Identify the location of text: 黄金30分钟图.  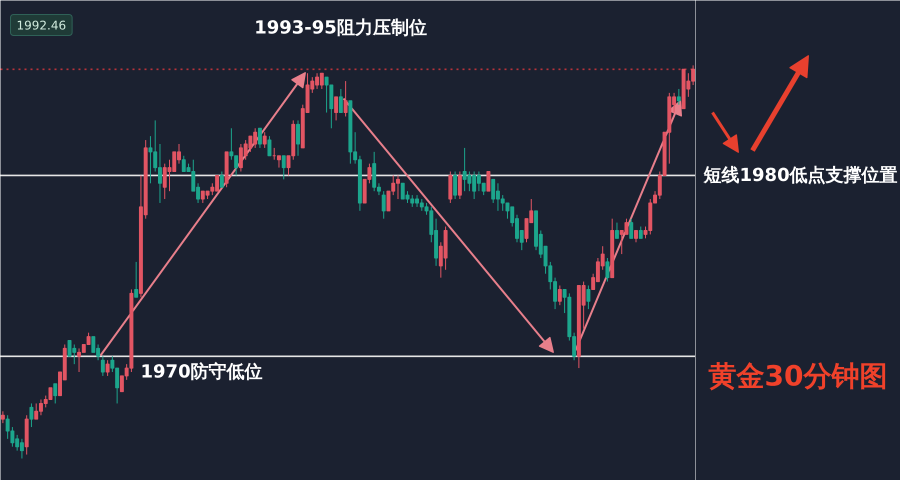
(798, 376).